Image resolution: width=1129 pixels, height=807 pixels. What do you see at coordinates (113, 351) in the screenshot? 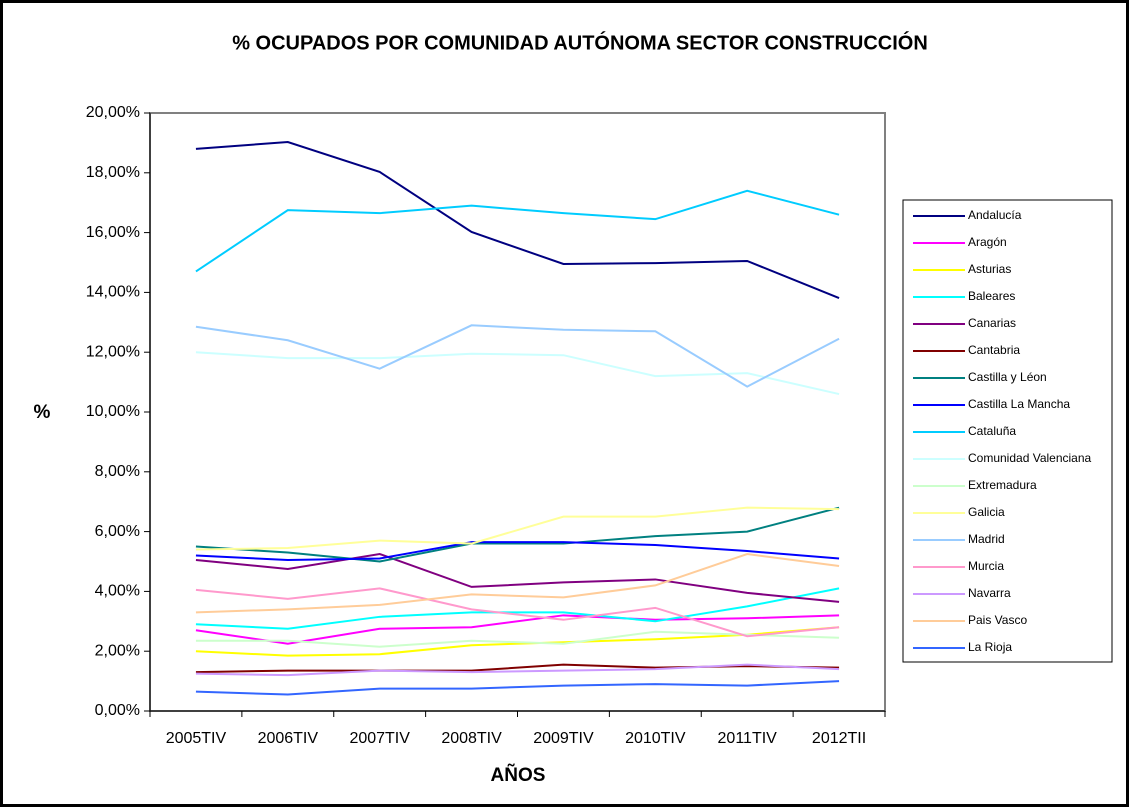
I see `y-tick-label: 12,00%` at bounding box center [113, 351].